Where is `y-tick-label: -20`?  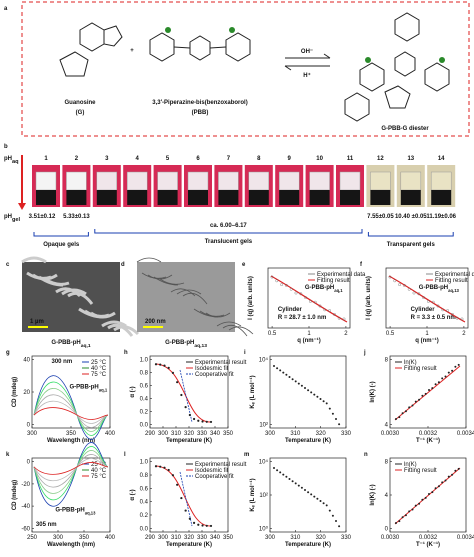
y-tick-label: -20 is located at coordinates (25, 485).